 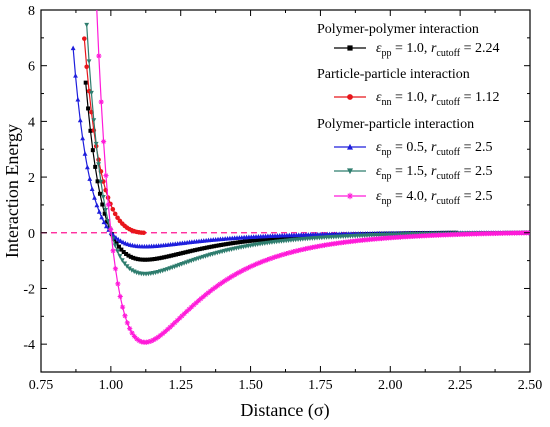 What do you see at coordinates (398, 29) in the screenshot?
I see `legend-group-title: Polymer-polymer interaction` at bounding box center [398, 29].